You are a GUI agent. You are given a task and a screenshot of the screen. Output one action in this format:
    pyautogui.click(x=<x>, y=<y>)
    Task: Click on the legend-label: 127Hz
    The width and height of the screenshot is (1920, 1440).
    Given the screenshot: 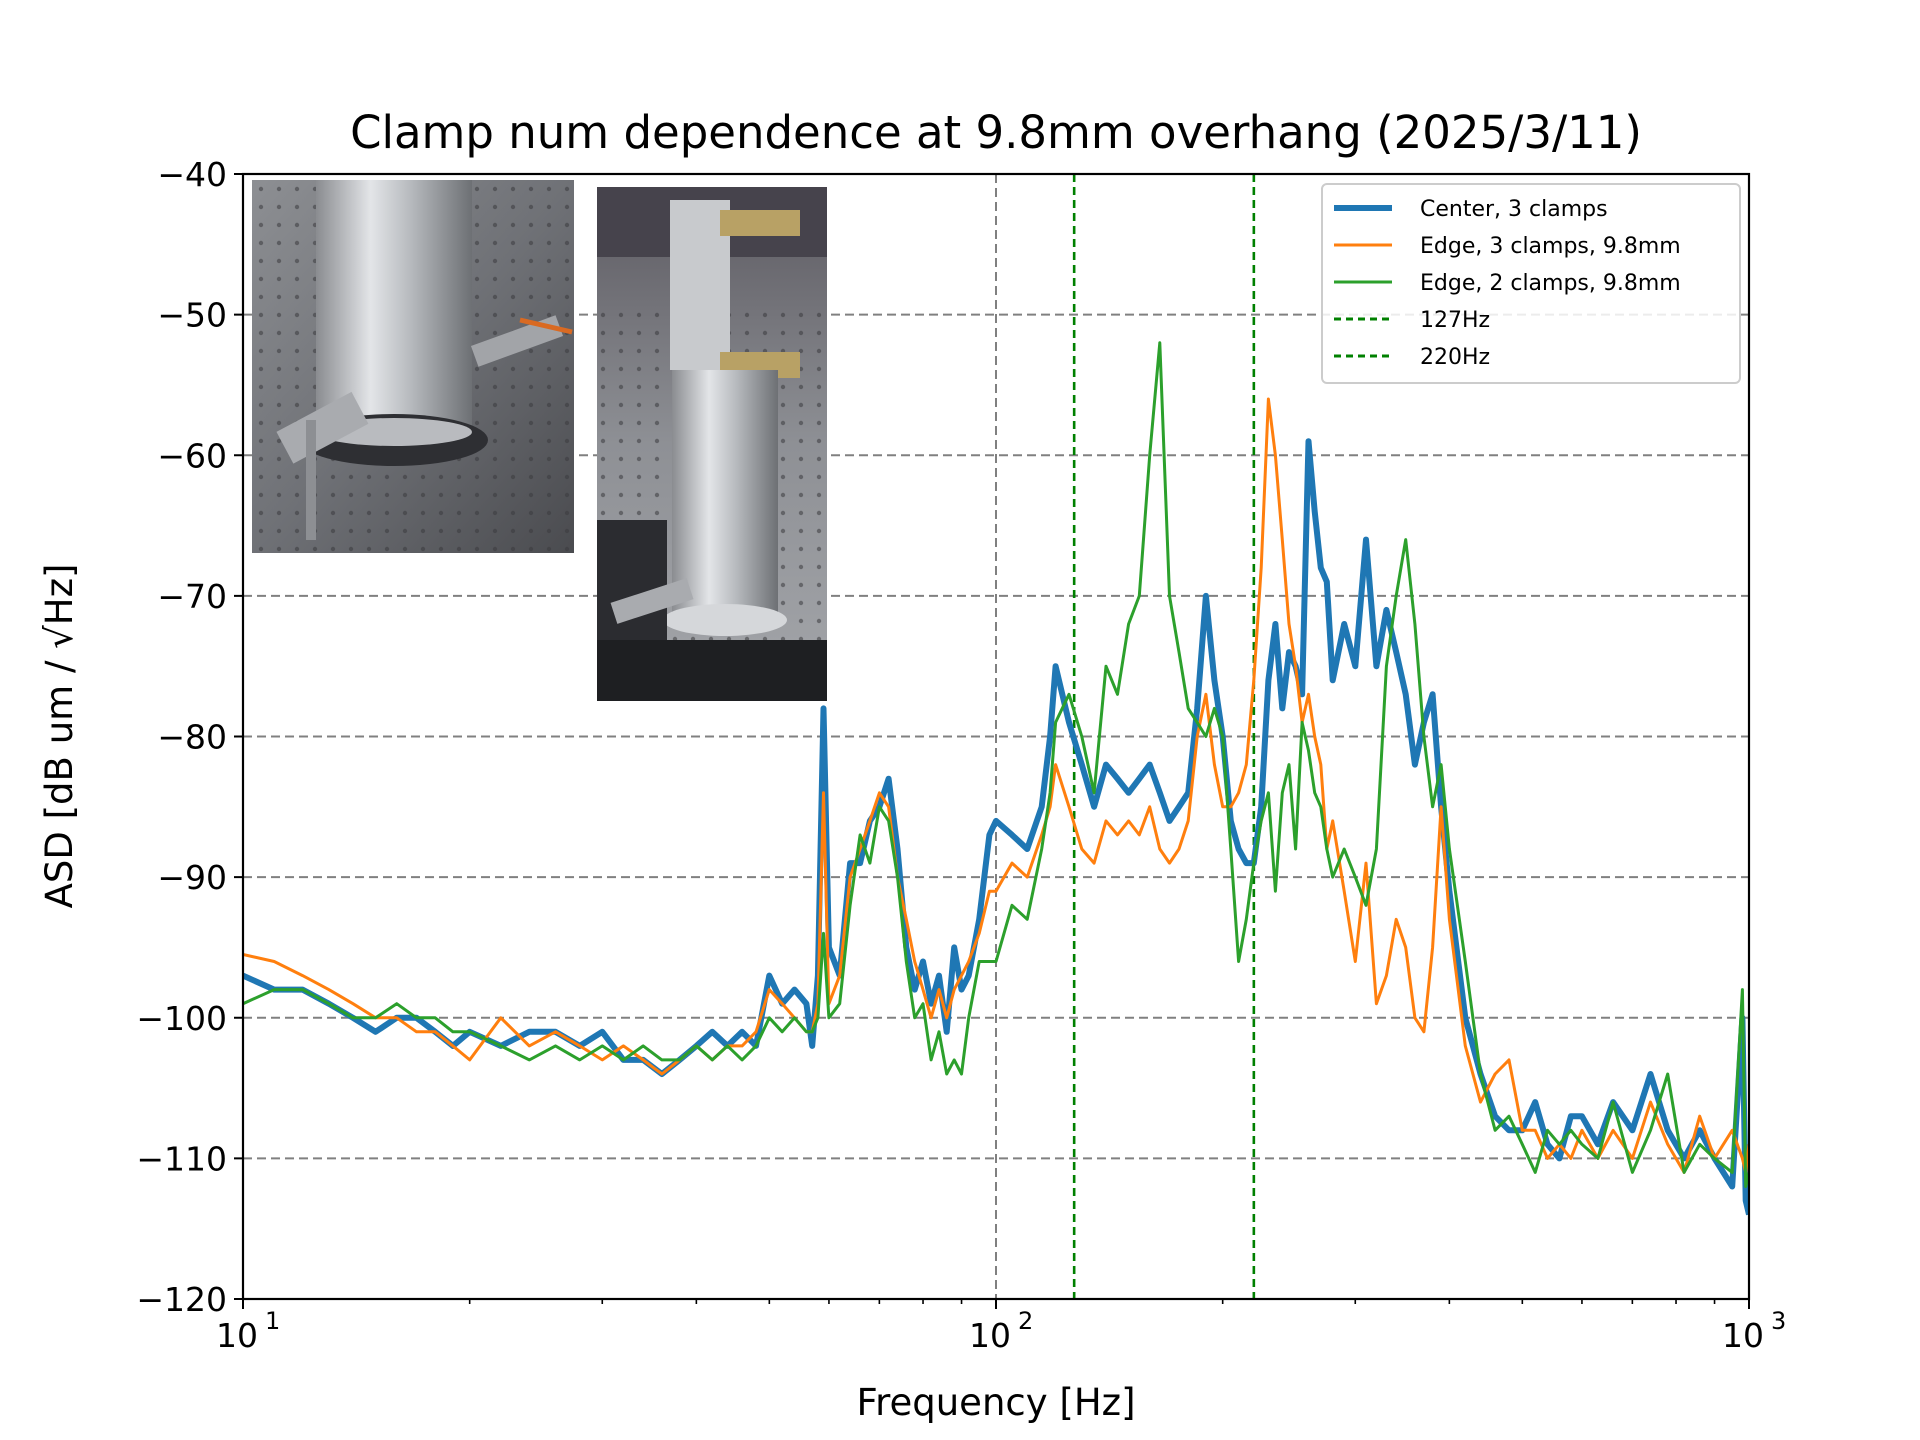 What is the action you would take?
    pyautogui.click(x=1455, y=320)
    